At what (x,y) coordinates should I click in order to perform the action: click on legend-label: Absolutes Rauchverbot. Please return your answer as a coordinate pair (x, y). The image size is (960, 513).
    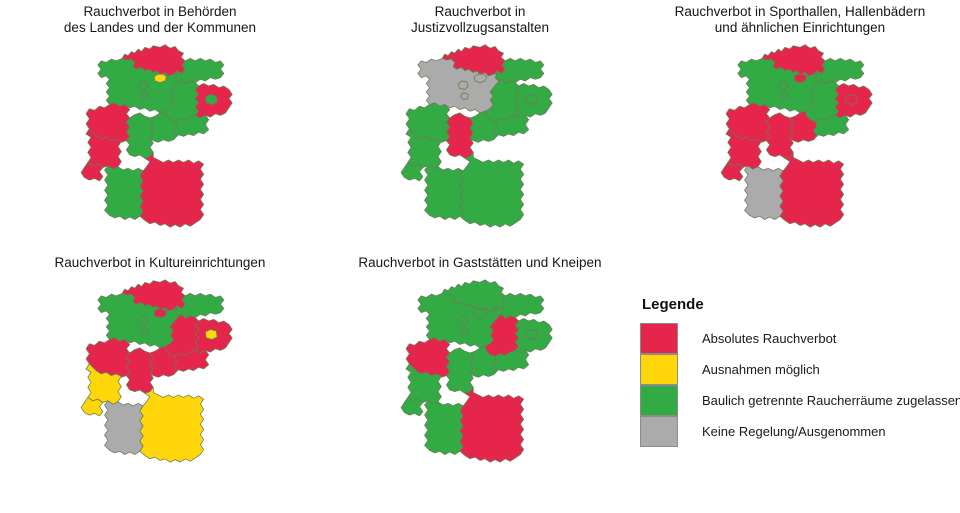
    Looking at the image, I should click on (769, 338).